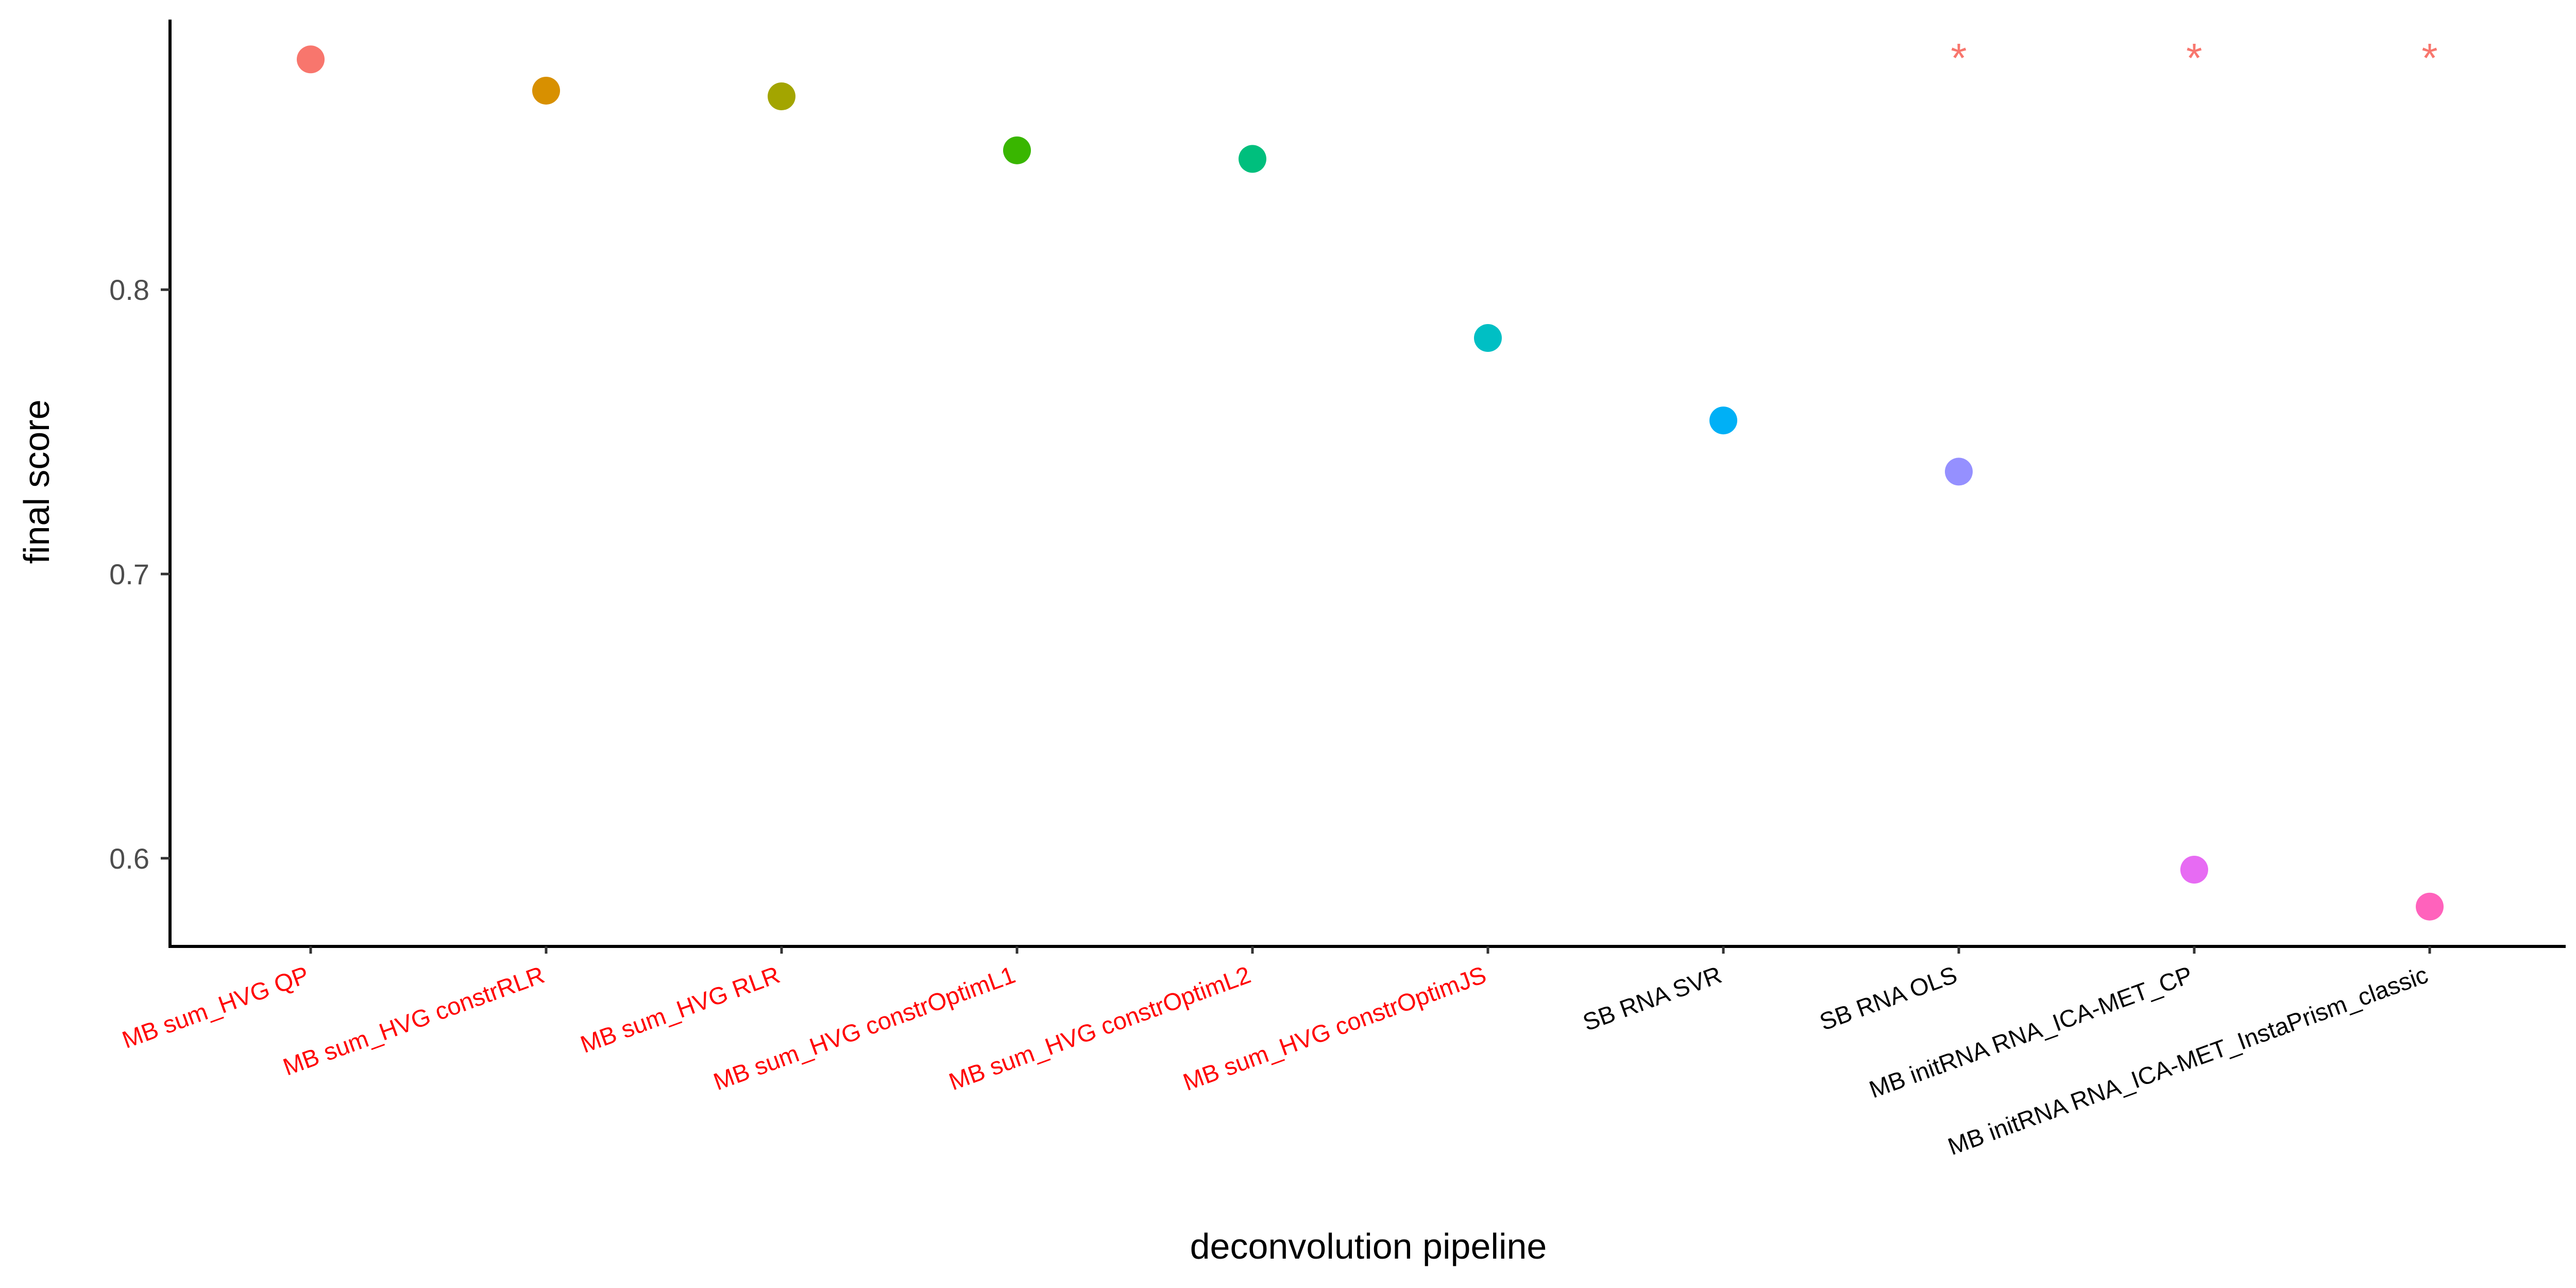 The image size is (2576, 1288). What do you see at coordinates (414, 1021) in the screenshot?
I see `x-tick-label: MB sum_HVG constrRLR` at bounding box center [414, 1021].